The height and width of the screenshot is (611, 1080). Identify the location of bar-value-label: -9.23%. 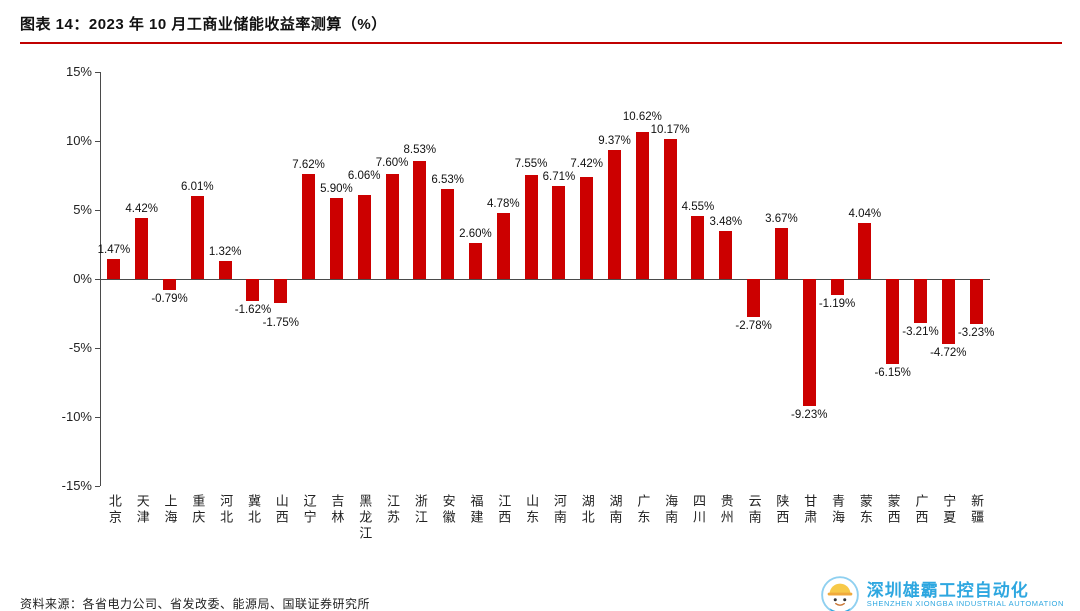
(809, 415).